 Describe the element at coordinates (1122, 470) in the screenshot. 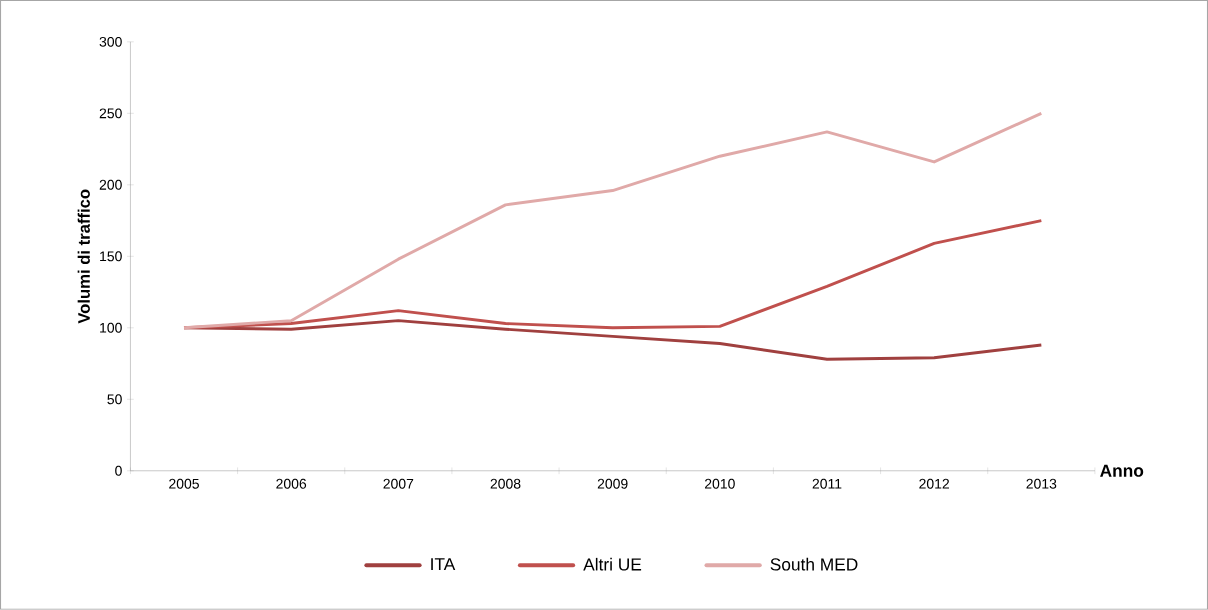

I see `x-axis-title: Anno` at that location.